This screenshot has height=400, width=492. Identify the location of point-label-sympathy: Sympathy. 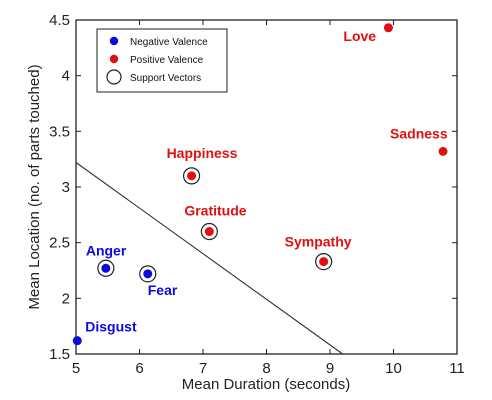
(318, 242).